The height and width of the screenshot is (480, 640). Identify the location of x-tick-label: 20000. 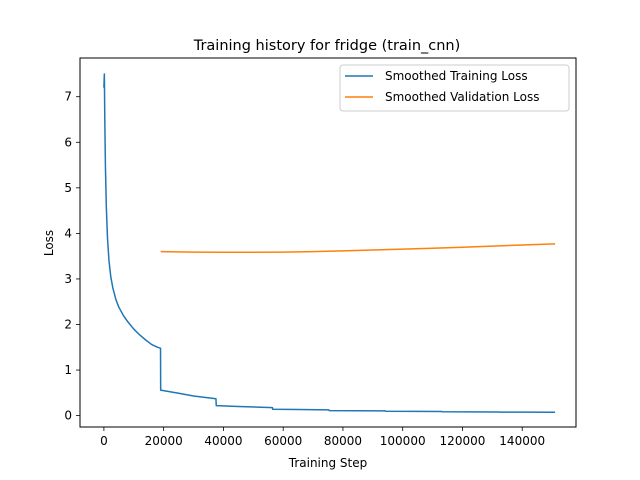
(164, 441).